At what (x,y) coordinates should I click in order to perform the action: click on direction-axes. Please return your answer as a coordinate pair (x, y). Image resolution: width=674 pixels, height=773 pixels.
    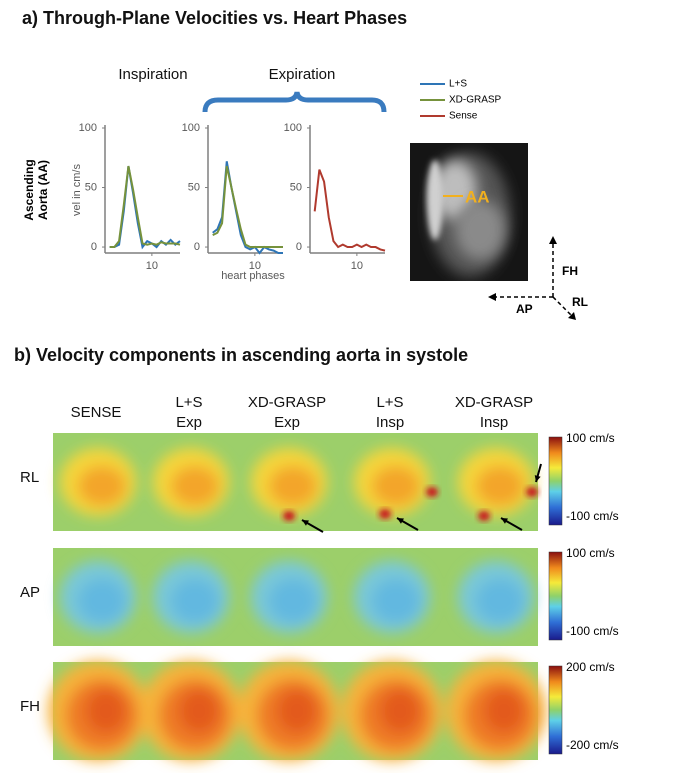
    Looking at the image, I should click on (533, 279).